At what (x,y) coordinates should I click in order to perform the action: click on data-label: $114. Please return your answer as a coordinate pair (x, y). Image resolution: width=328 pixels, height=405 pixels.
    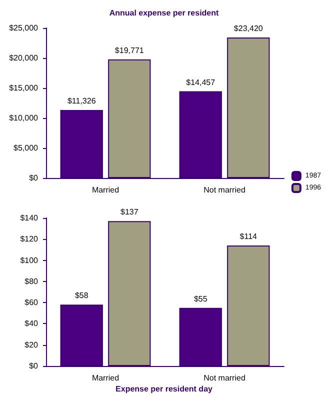
    Looking at the image, I should click on (249, 236).